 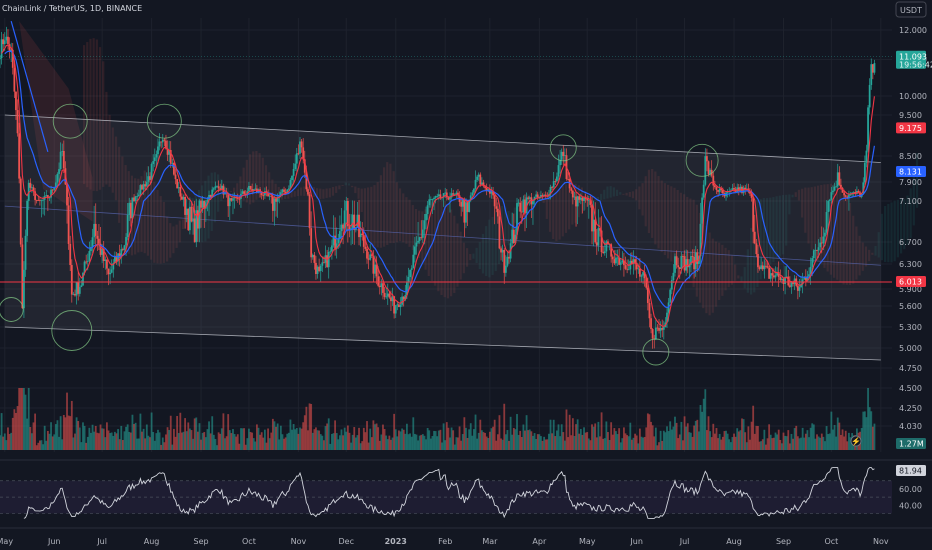 What do you see at coordinates (910, 281) in the screenshot?
I see `support-tag-text: 6.013` at bounding box center [910, 281].